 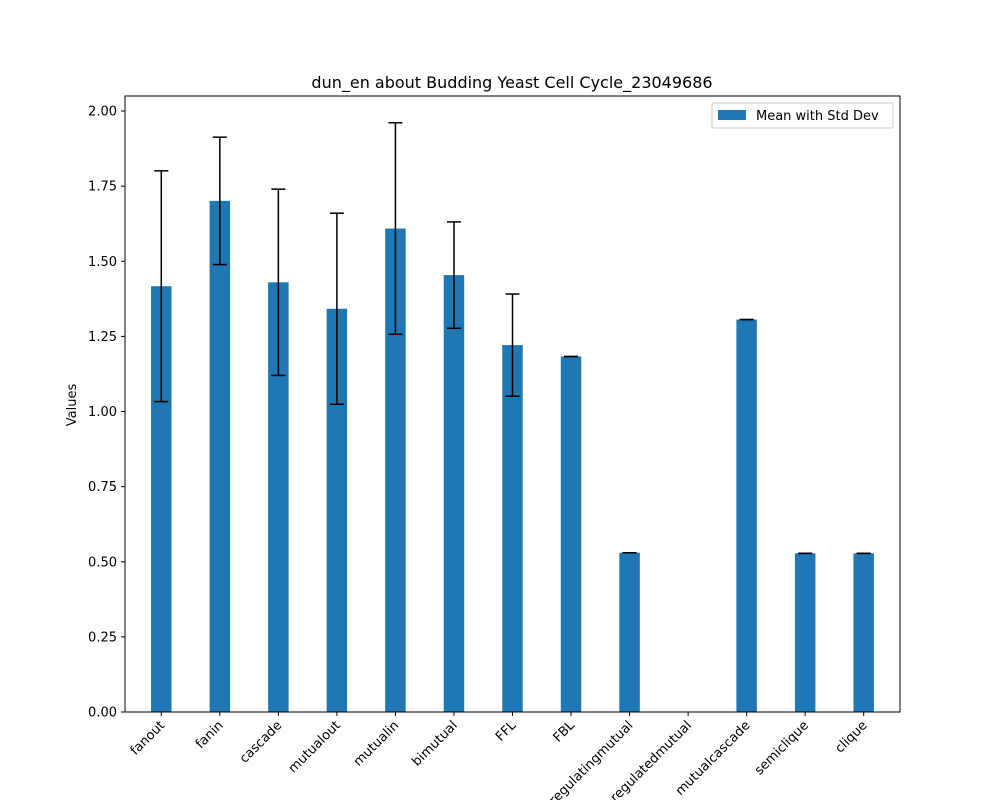 What do you see at coordinates (102, 713) in the screenshot?
I see `y-tick-label: 0.00` at bounding box center [102, 713].